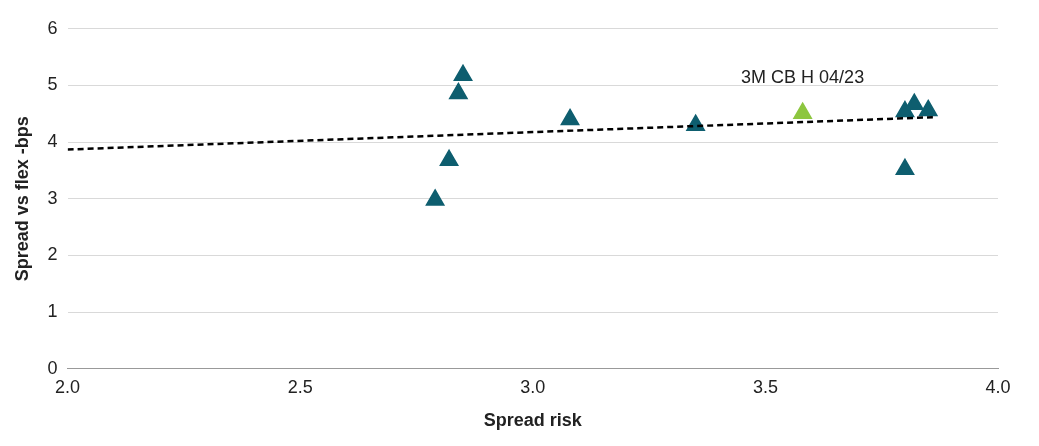  I want to click on y-tick-label: 0, so click(52, 367).